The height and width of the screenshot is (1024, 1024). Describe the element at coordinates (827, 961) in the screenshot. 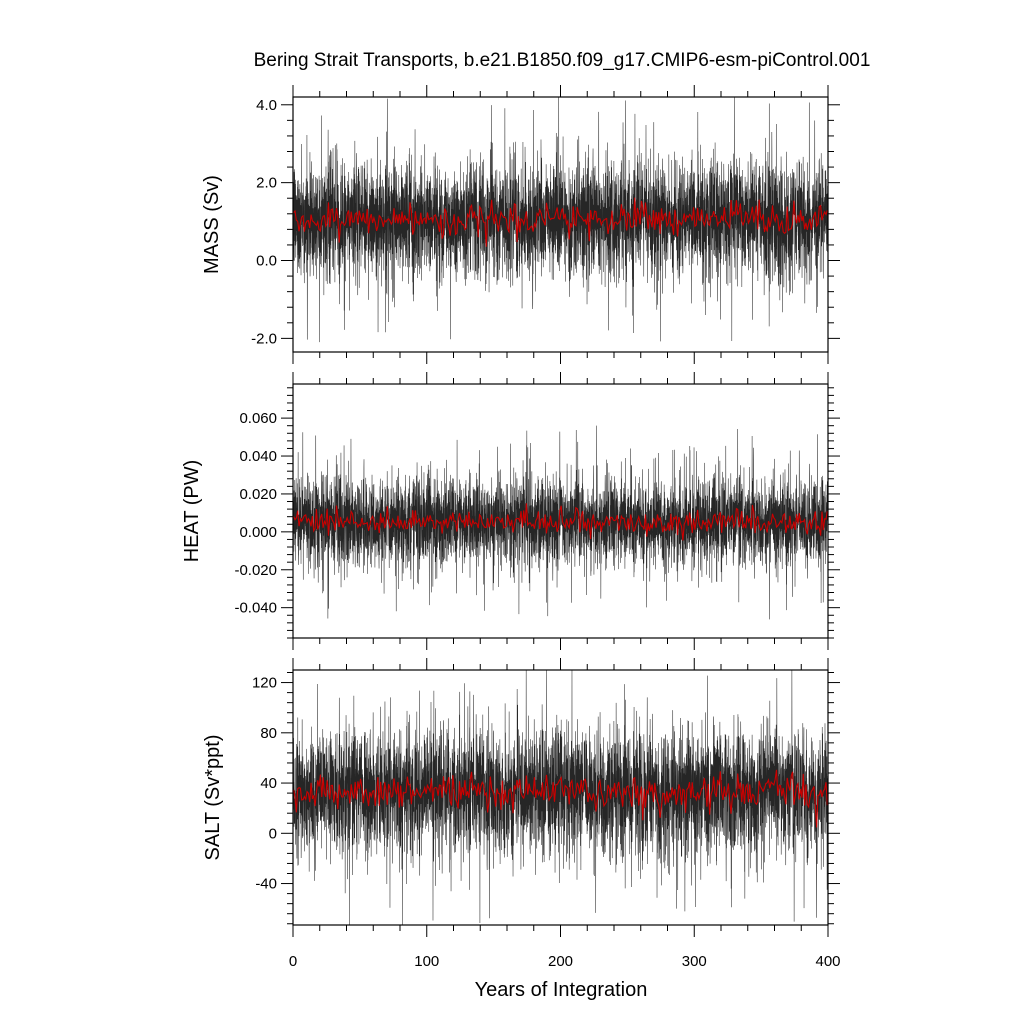

I see `x-tick-label: 400` at that location.